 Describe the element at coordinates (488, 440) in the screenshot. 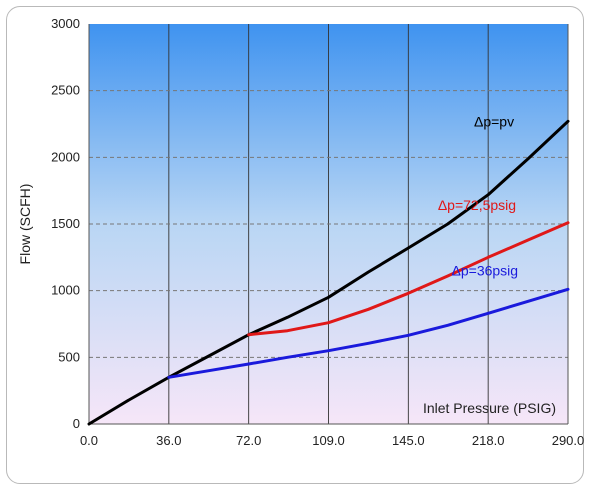

I see `x-tick-label: 218.0` at that location.